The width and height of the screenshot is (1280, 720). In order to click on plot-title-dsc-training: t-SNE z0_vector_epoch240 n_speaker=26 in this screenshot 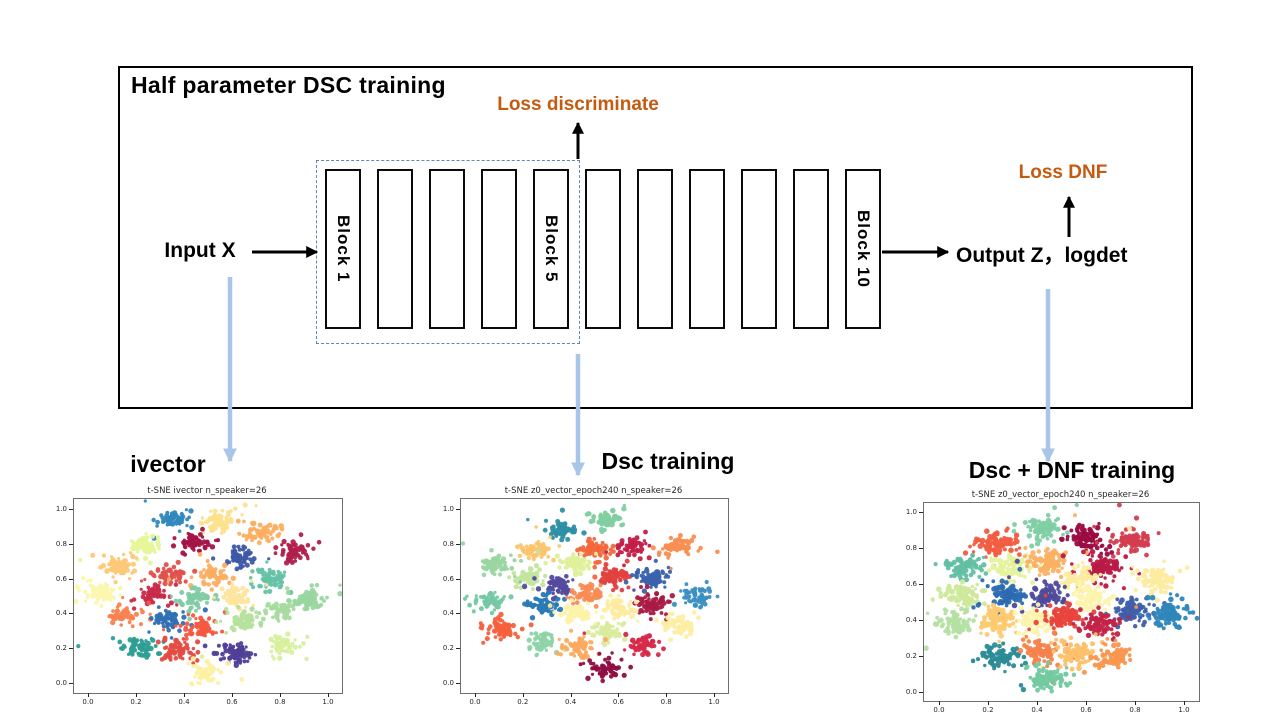, I will do `click(593, 491)`.